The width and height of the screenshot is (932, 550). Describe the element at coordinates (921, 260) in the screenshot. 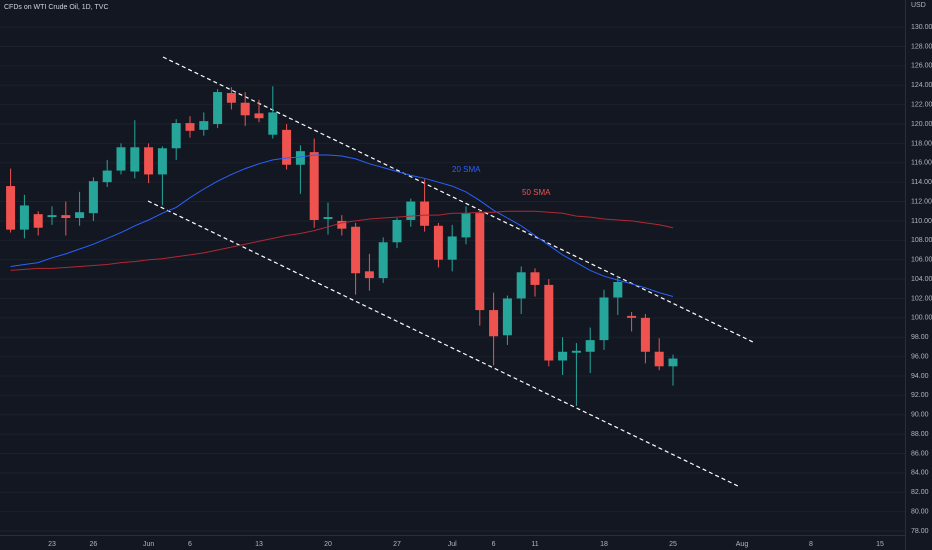

I see `y-tick-label: 106.00` at that location.